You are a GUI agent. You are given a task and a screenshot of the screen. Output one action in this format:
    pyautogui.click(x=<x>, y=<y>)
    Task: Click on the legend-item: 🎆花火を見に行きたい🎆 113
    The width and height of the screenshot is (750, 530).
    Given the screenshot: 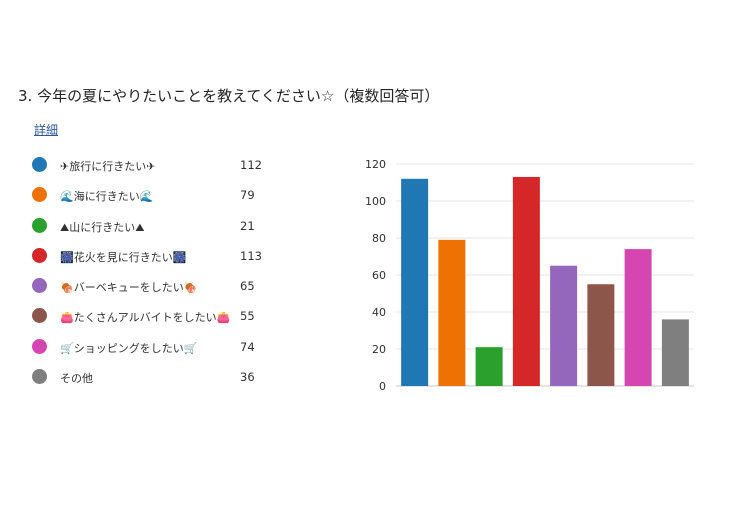 What is the action you would take?
    pyautogui.click(x=152, y=260)
    